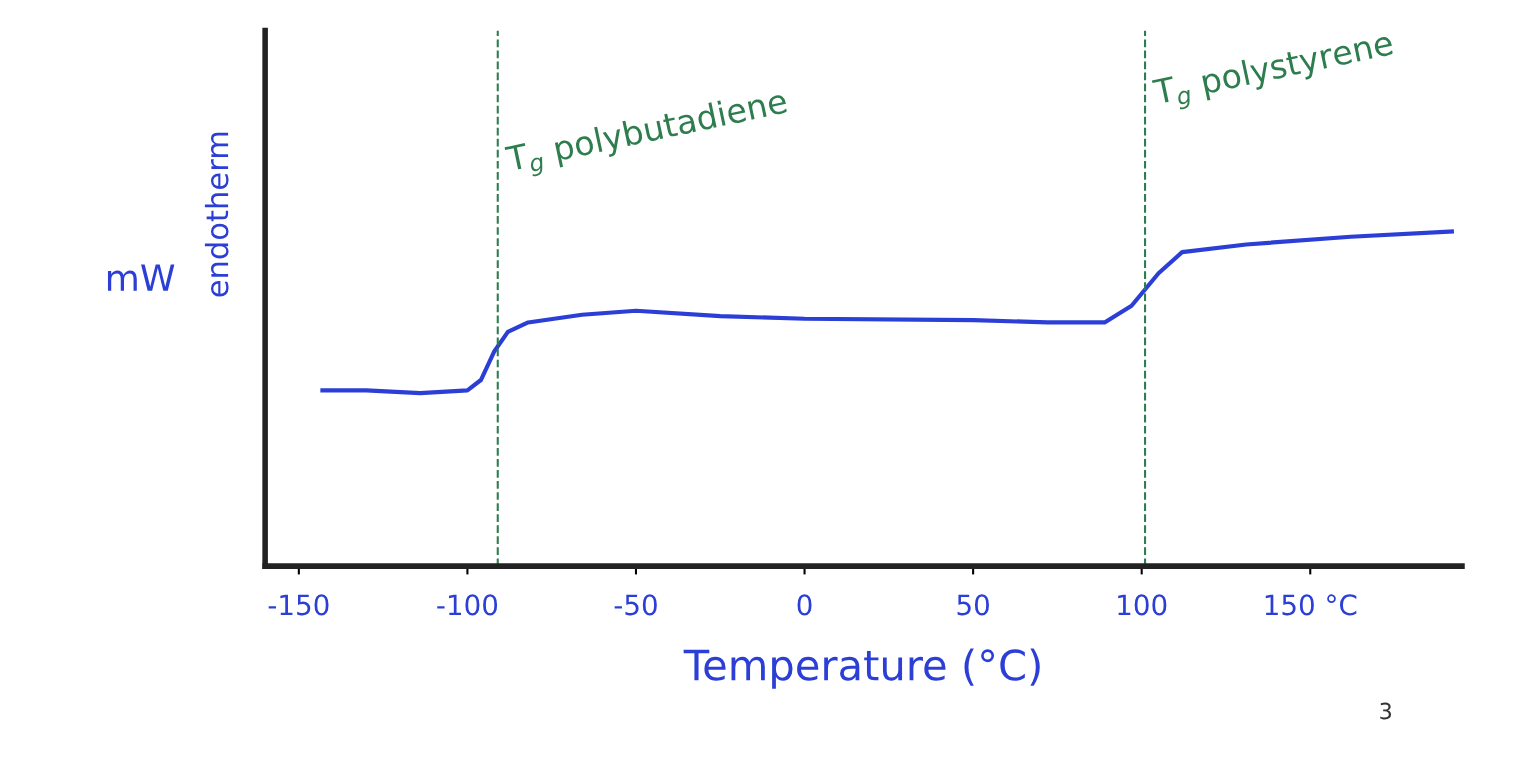  What do you see at coordinates (973, 605) in the screenshot?
I see `x-tick-label: 50` at bounding box center [973, 605].